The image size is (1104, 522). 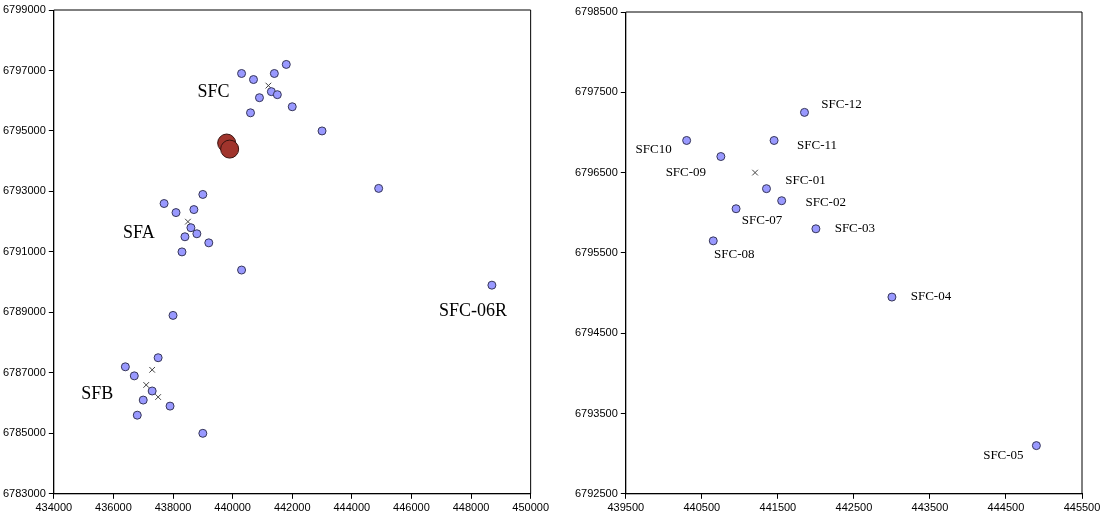 I want to click on y-tick-label: 6795000, so click(x=24, y=129).